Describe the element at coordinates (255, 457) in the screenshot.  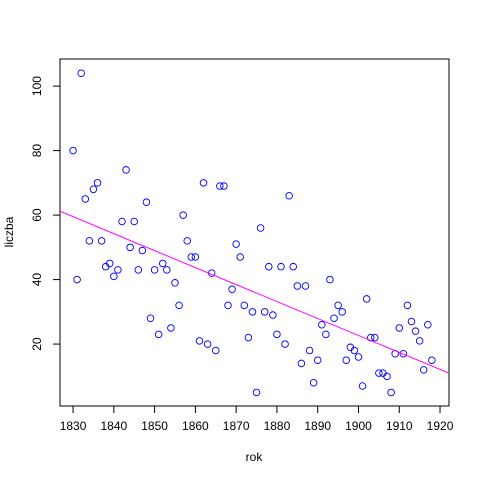
I see `x-axis-title: rok` at that location.